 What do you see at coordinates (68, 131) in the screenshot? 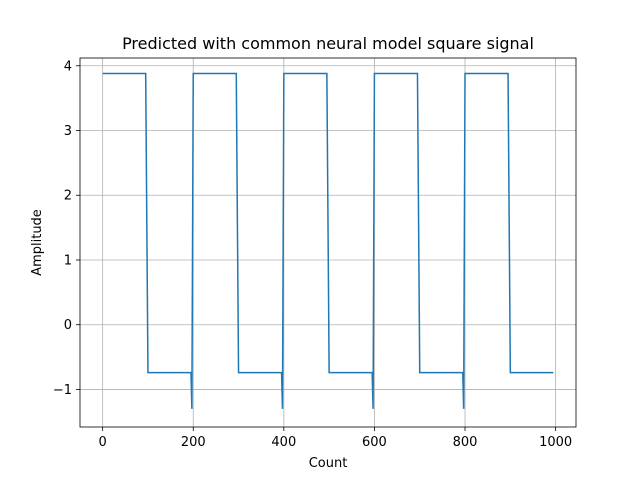
I see `y-tick-label: 3` at bounding box center [68, 131].